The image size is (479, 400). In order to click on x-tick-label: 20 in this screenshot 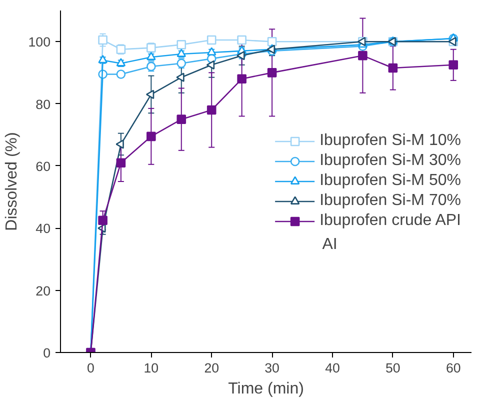, I will do `click(212, 368)`.